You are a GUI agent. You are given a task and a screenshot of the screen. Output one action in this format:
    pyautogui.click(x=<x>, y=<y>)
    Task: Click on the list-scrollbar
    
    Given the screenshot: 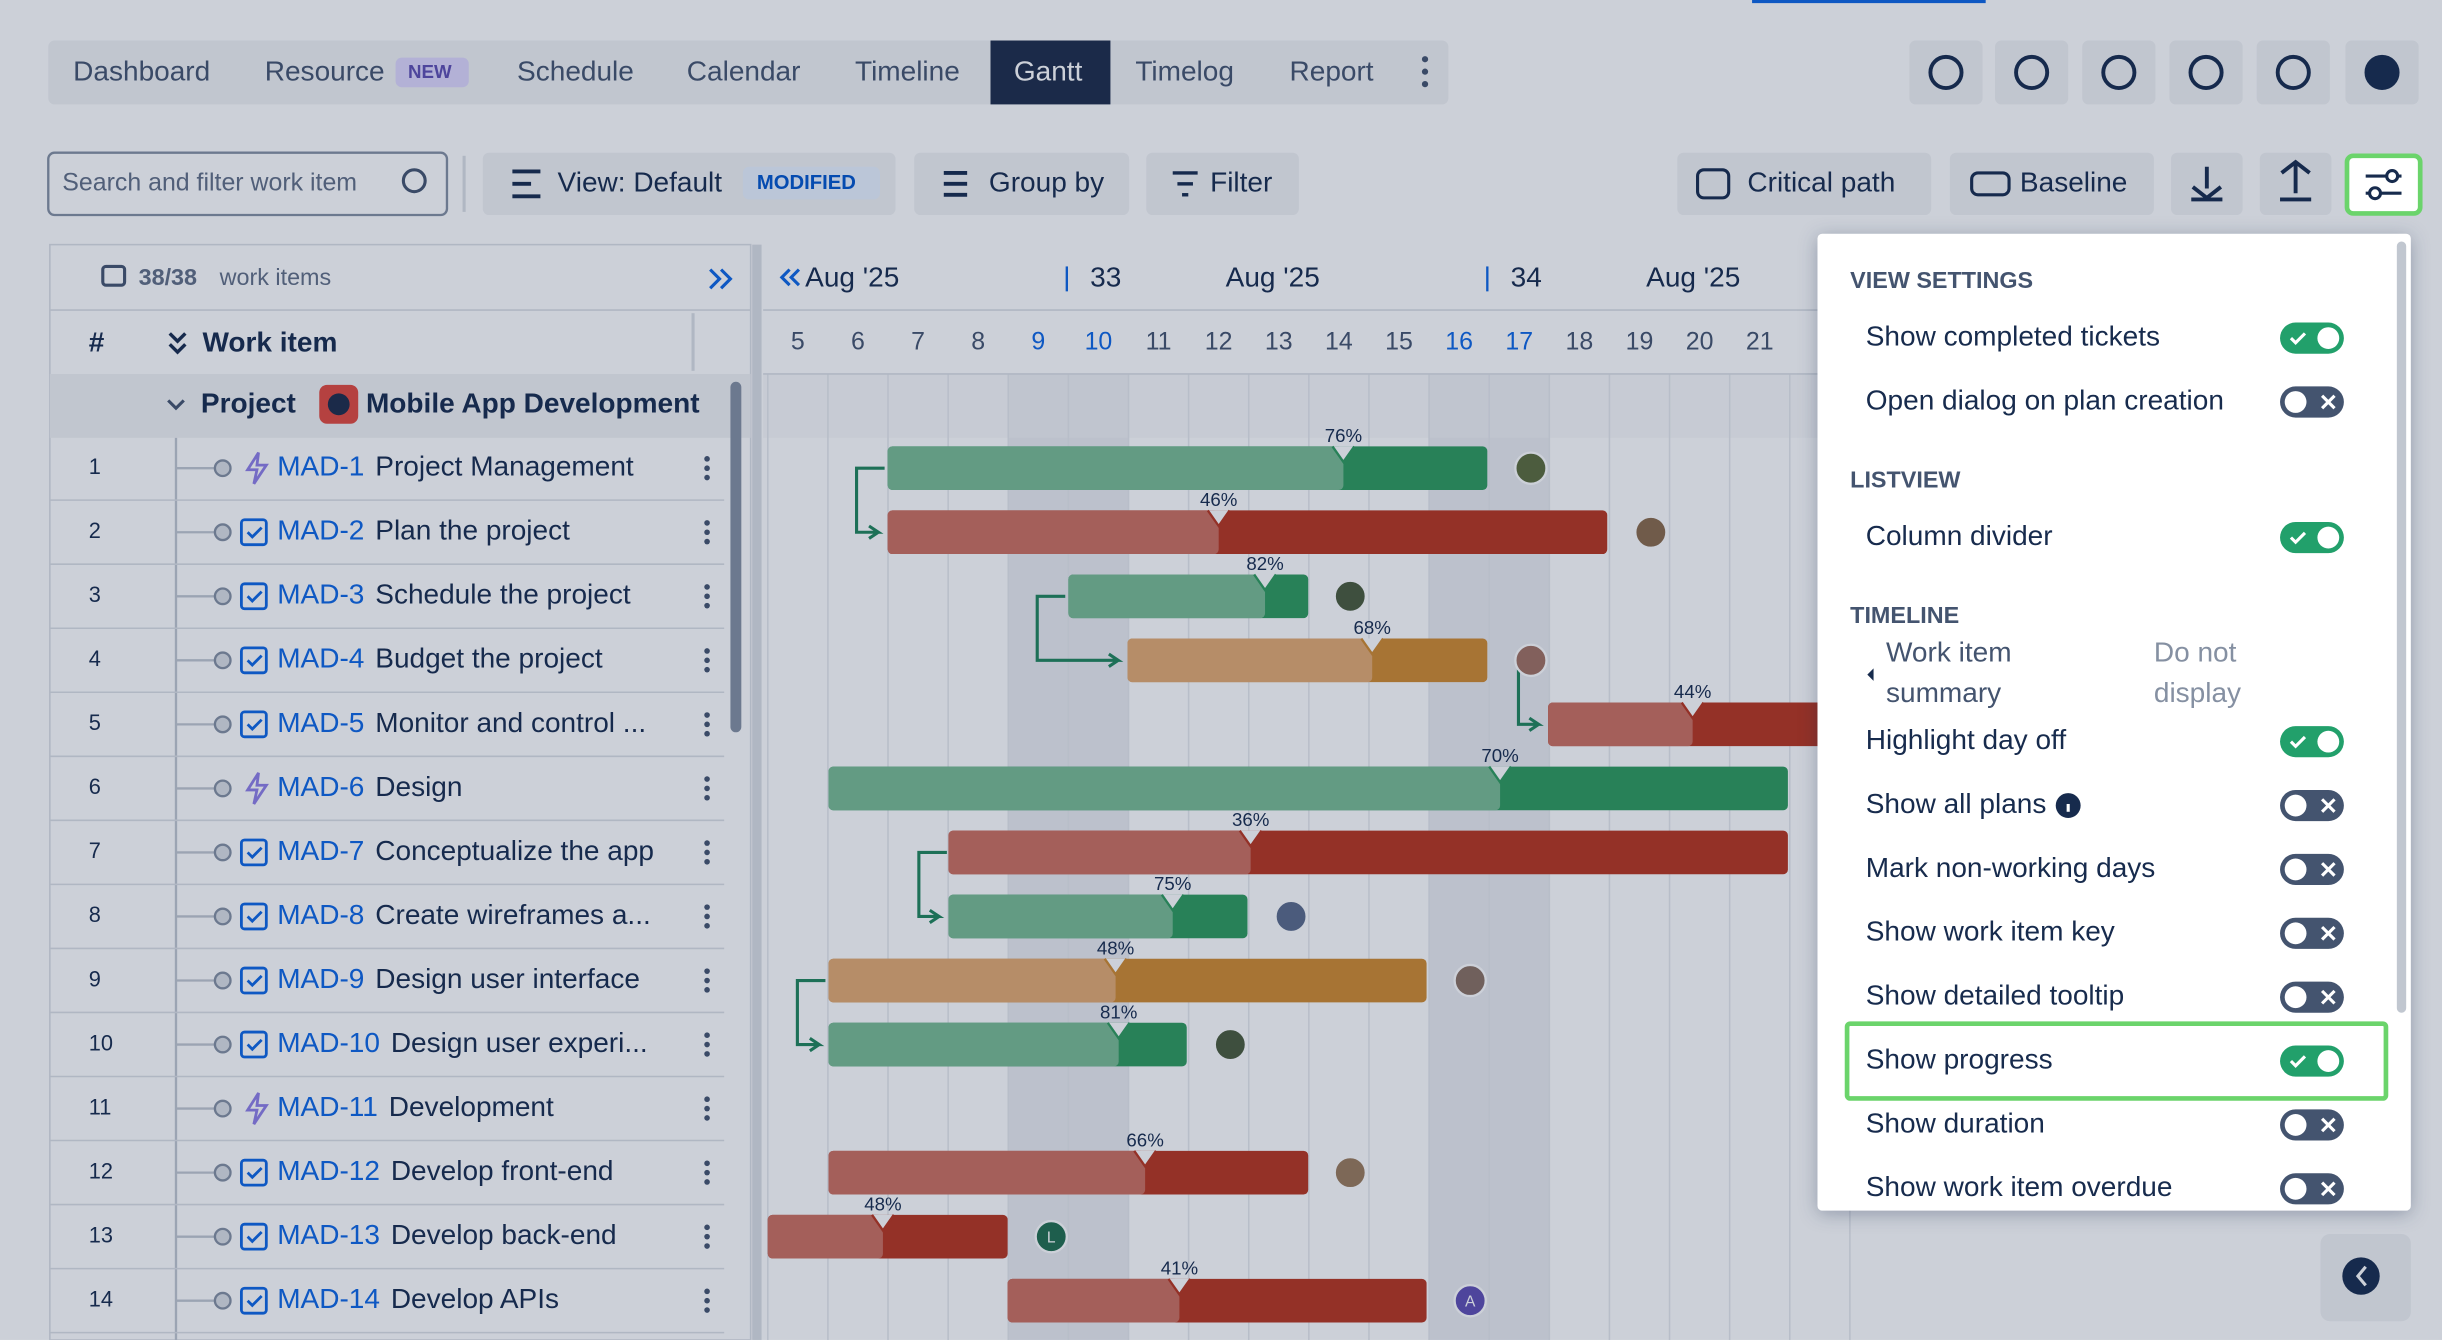 What is the action you would take?
    pyautogui.click(x=736, y=557)
    